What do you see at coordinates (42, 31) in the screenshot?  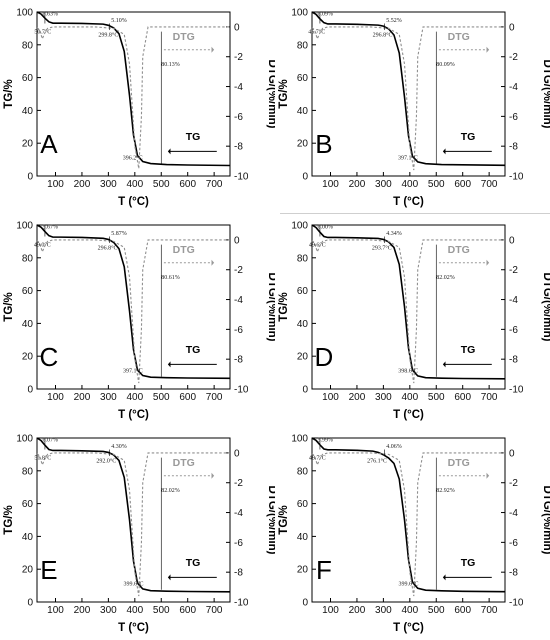 I see `annotation-label: 50.7°C` at bounding box center [42, 31].